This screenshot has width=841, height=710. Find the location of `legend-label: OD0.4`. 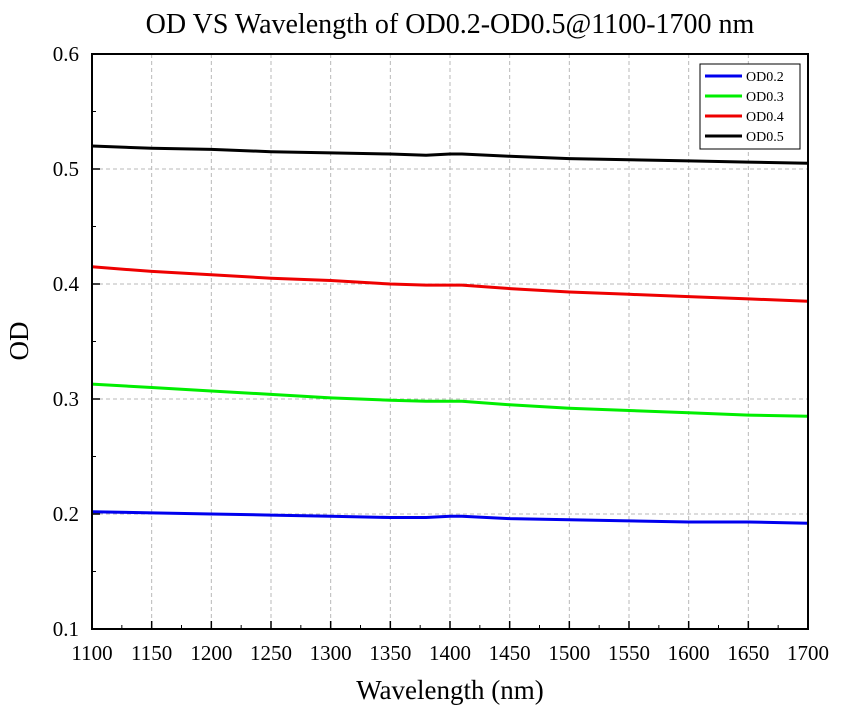

legend-label: OD0.4 is located at coordinates (765, 117).